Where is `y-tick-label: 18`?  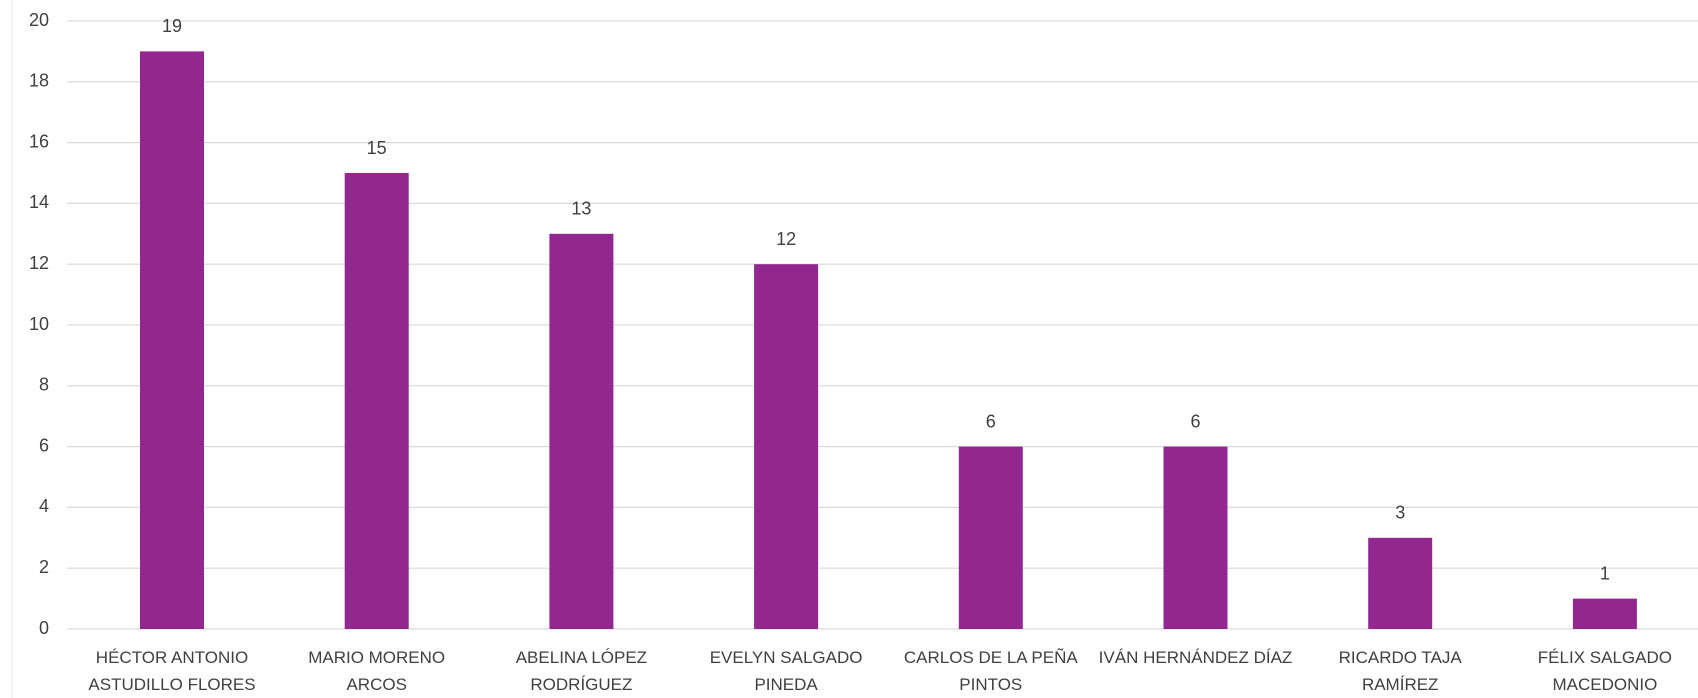 y-tick-label: 18 is located at coordinates (39, 81).